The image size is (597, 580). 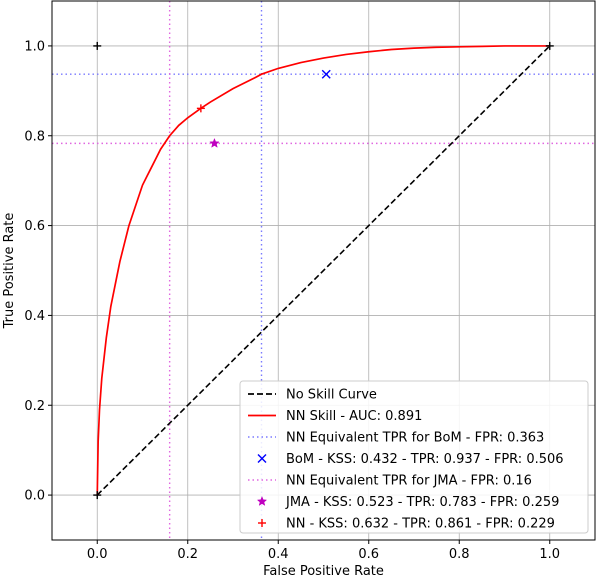 What do you see at coordinates (354, 416) in the screenshot?
I see `legend-label-1: NN Skill - AUC: 0.891` at bounding box center [354, 416].